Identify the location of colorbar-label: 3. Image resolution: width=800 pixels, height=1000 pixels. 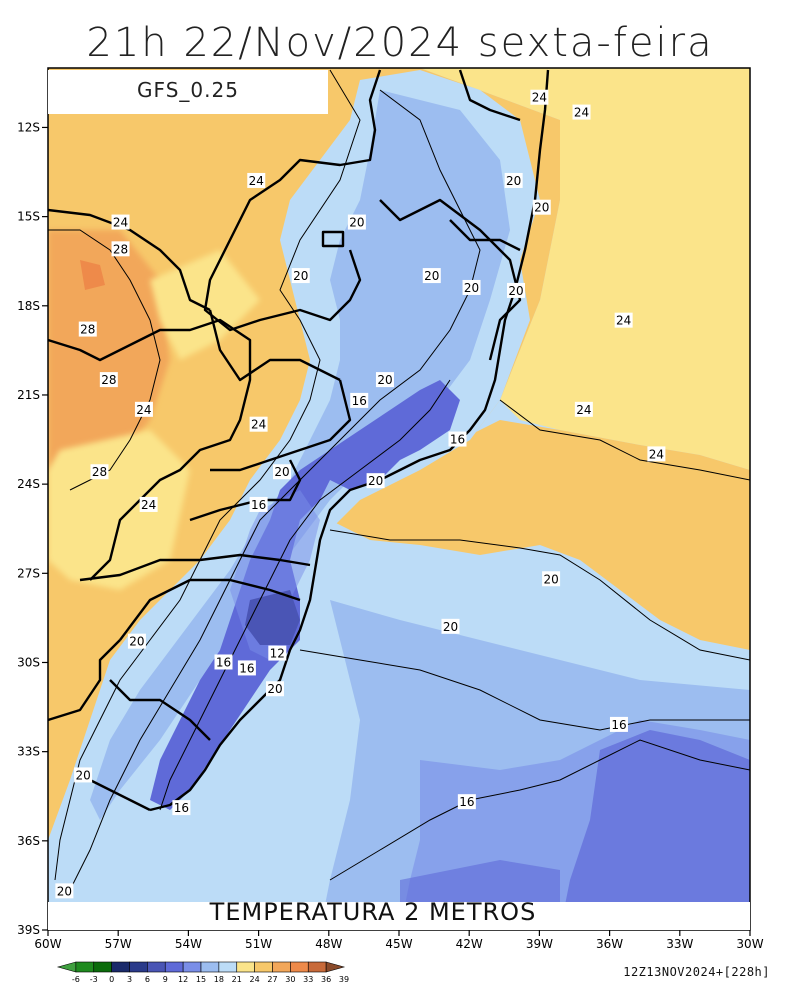
(129, 979).